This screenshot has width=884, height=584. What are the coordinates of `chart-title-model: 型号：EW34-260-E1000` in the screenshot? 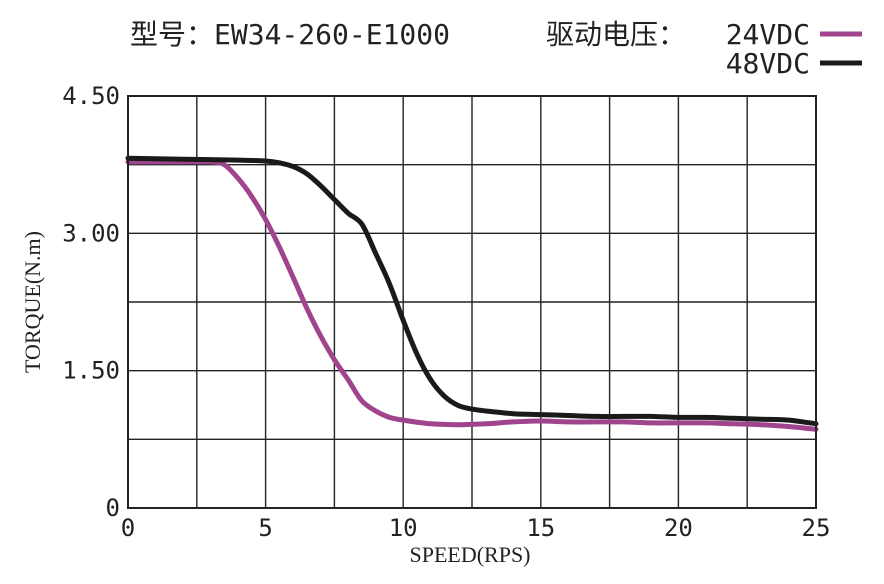 It's located at (290, 34).